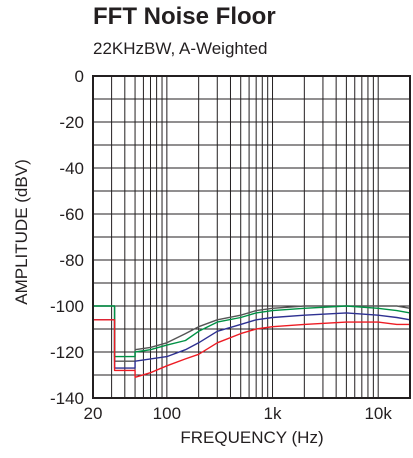 The height and width of the screenshot is (458, 413). I want to click on y-tick-label: -60, so click(71, 214).